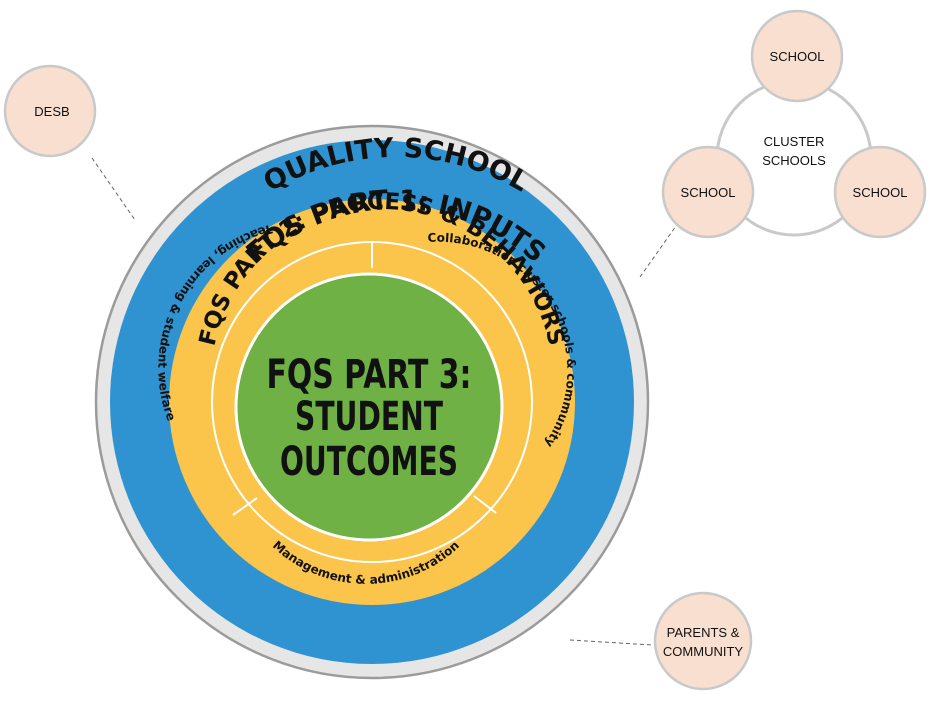  Describe the element at coordinates (245, 506) in the screenshot. I see `segment-divider-left` at that location.